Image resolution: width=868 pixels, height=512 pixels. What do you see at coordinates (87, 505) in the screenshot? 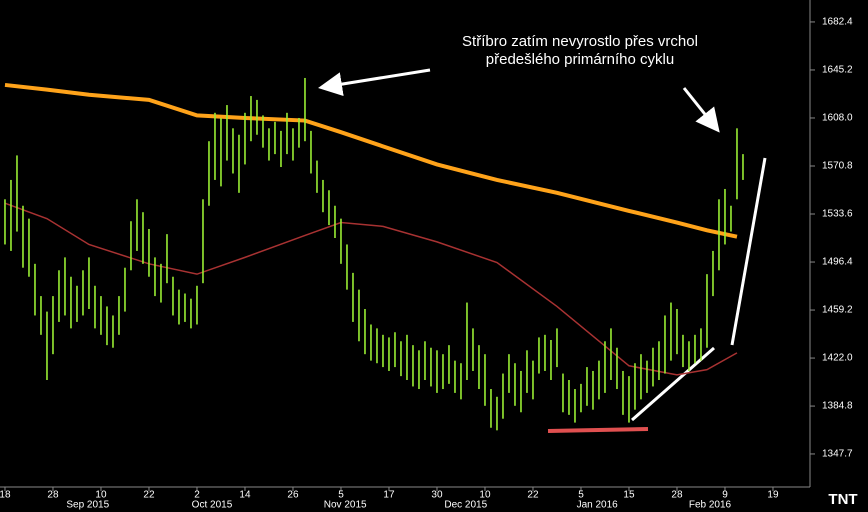
I see `month-label: Sep 2015` at bounding box center [87, 505].